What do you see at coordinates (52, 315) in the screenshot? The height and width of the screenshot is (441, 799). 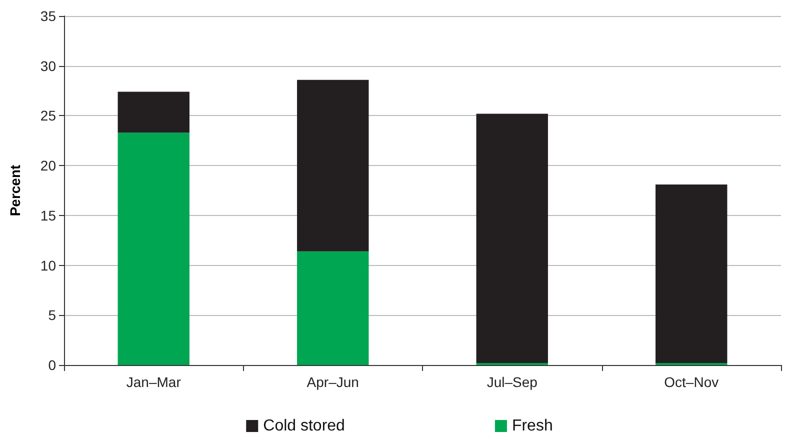 I see `y-tick-label: 5` at bounding box center [52, 315].